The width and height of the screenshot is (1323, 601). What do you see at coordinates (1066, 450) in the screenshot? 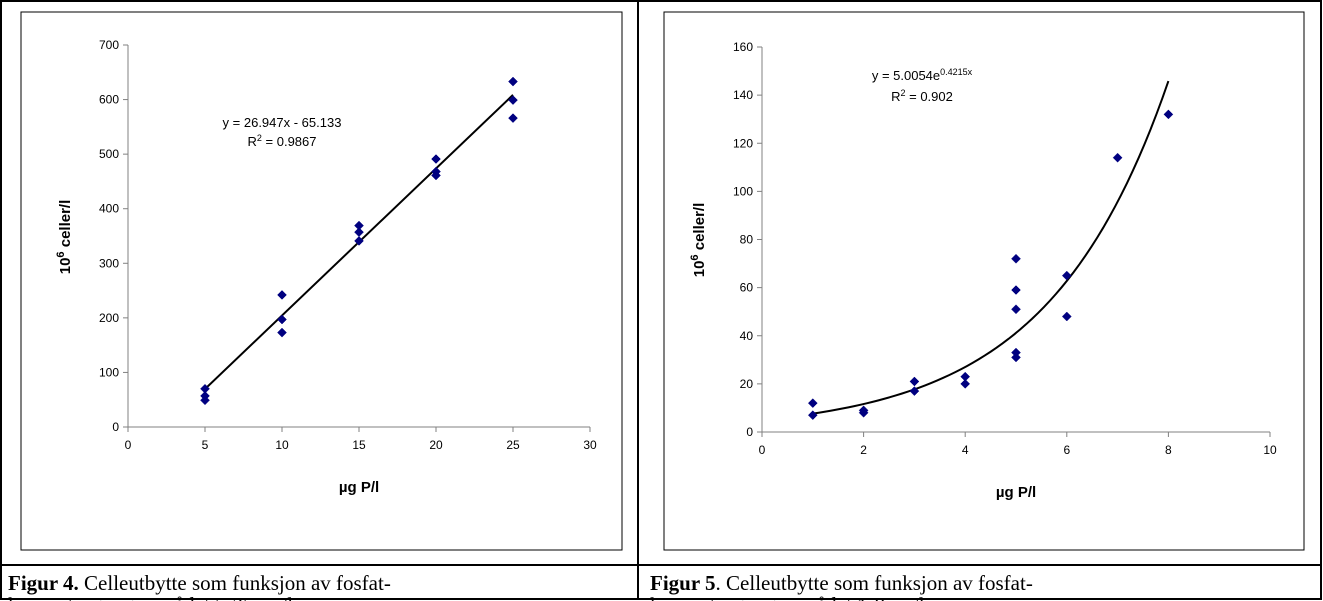
I see `x-tick-label: 6` at bounding box center [1066, 450].